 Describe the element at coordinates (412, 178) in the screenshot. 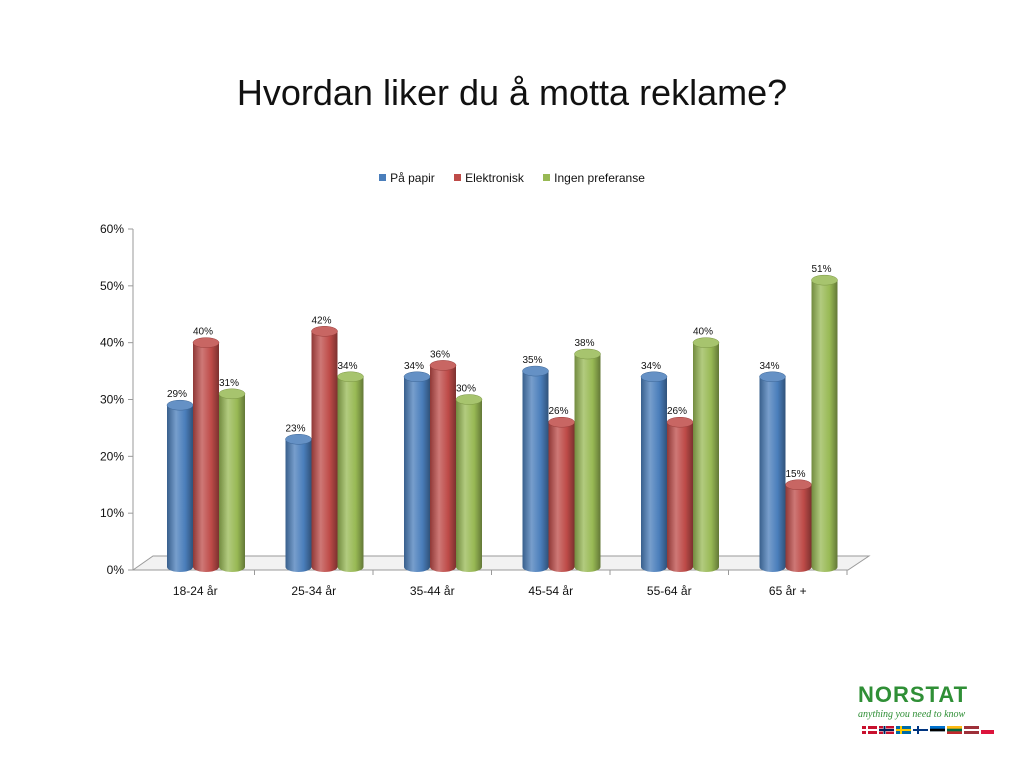

I see `legend-label-pa-papir: På papir` at that location.